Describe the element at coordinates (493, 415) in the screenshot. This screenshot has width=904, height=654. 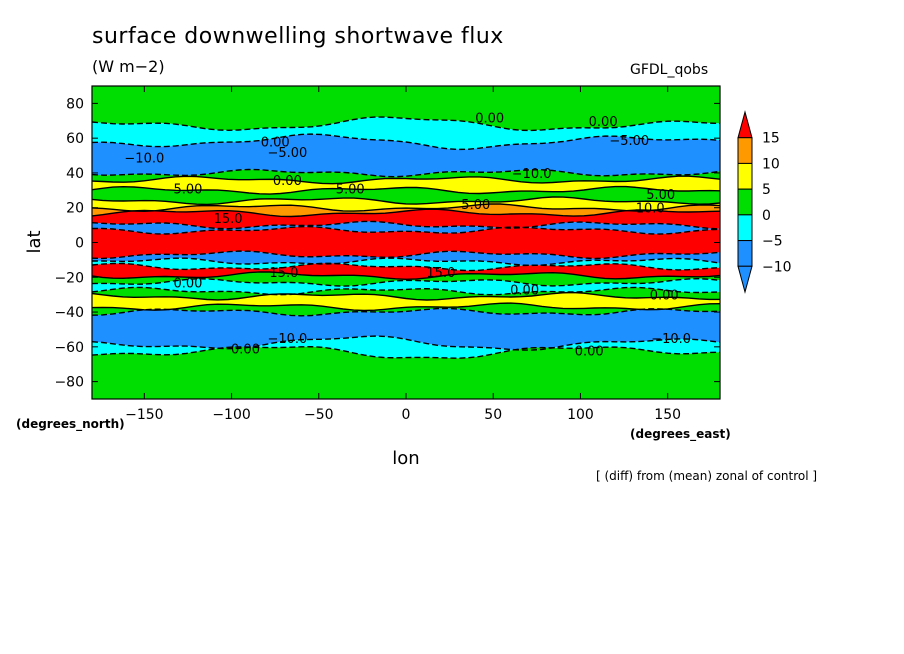
I see `x-tick-label: 50` at that location.